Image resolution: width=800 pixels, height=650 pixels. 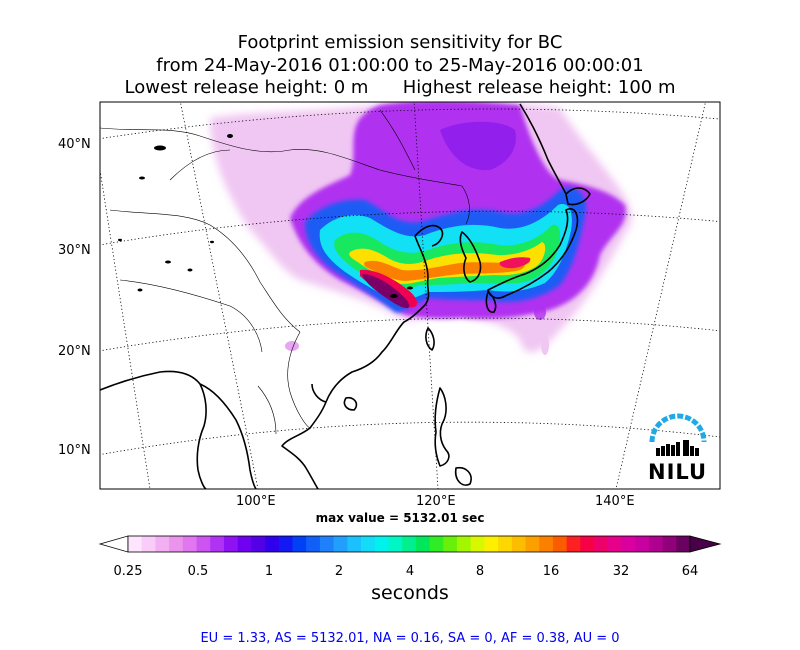 I want to click on colorbar-tick-label: 16, so click(x=551, y=571).